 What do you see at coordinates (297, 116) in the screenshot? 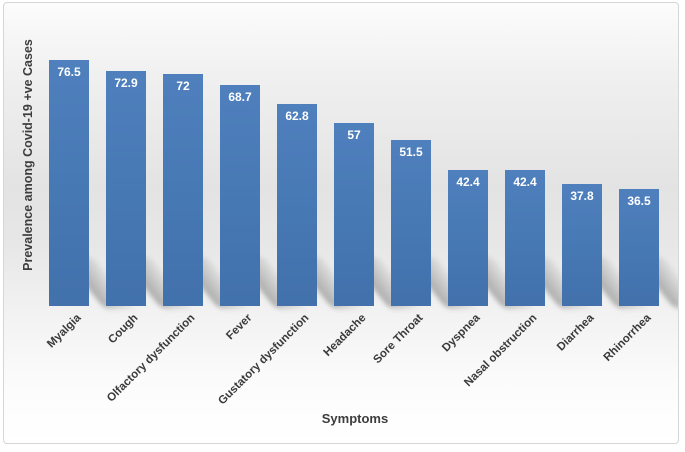
I see `bar-value-label: 62.8` at bounding box center [297, 116].